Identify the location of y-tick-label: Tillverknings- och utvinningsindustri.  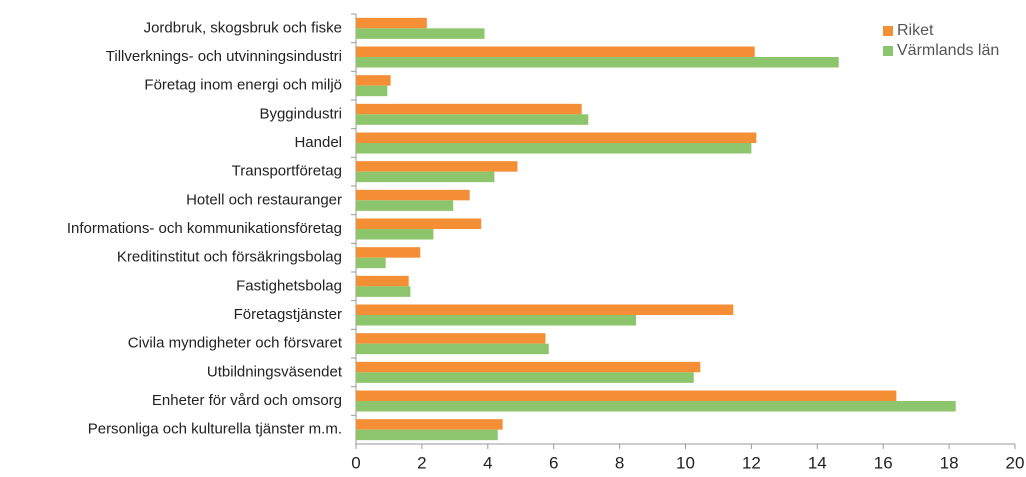
(224, 56).